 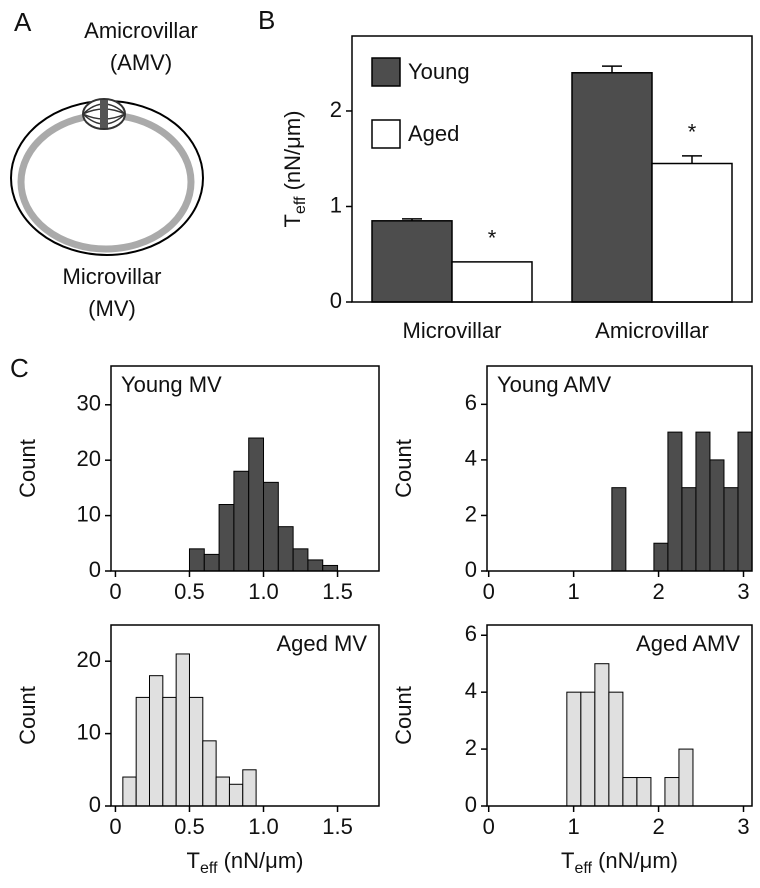 What do you see at coordinates (439, 71) in the screenshot?
I see `legend-label: Young` at bounding box center [439, 71].